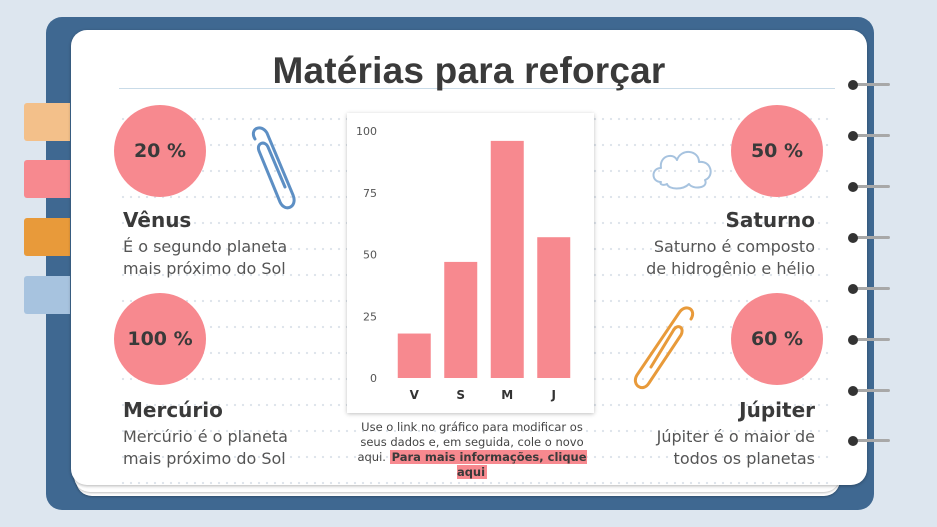  What do you see at coordinates (47, 237) in the screenshot?
I see `tab-orange` at bounding box center [47, 237].